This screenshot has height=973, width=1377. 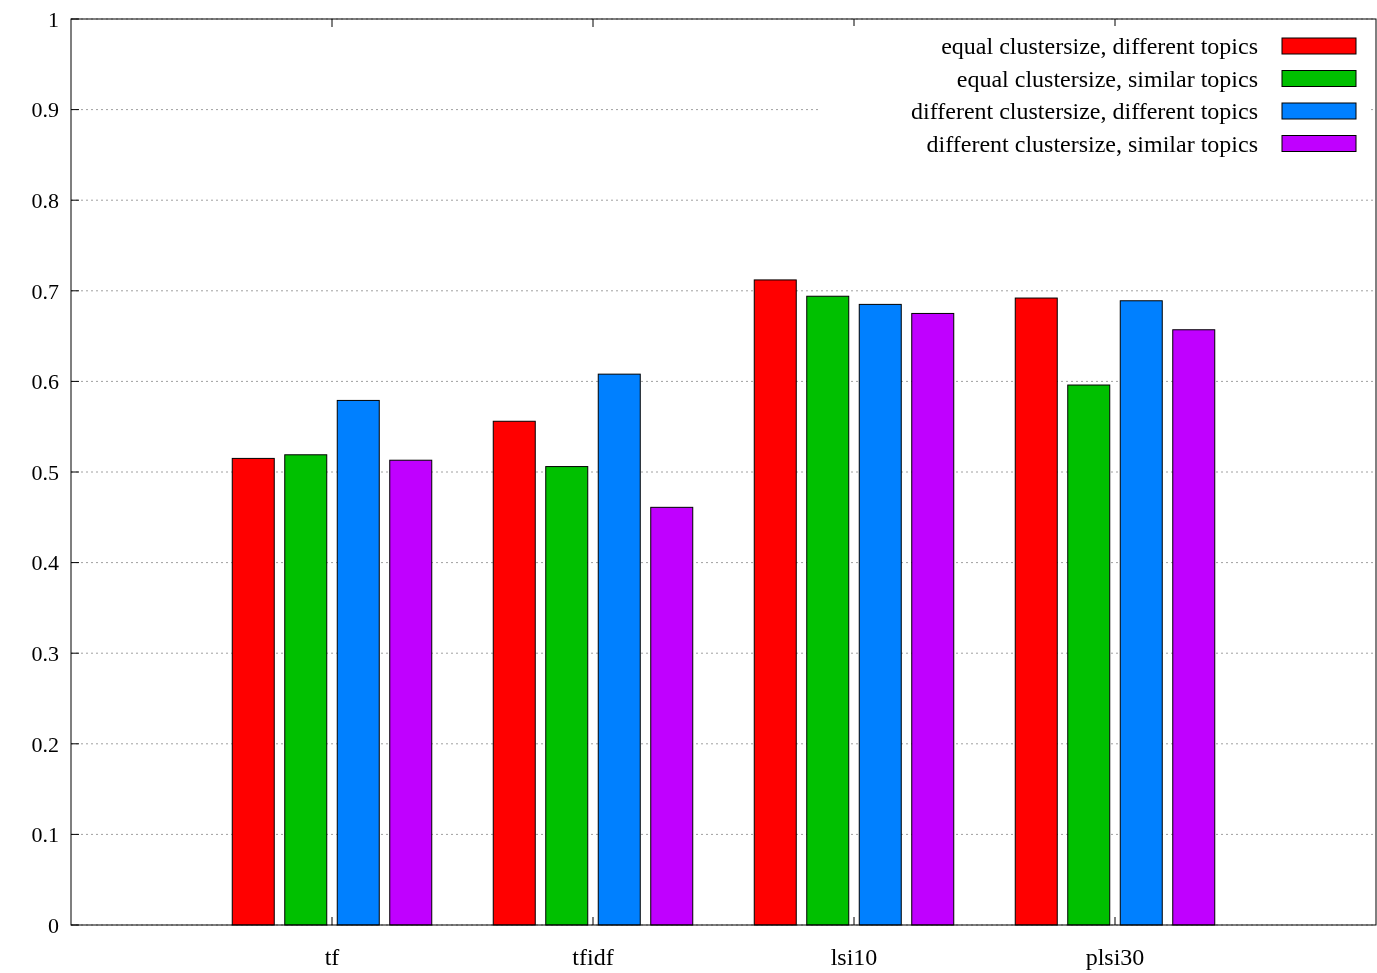 What do you see at coordinates (1092, 143) in the screenshot?
I see `legend-label: different clustersize, similar topics` at bounding box center [1092, 143].